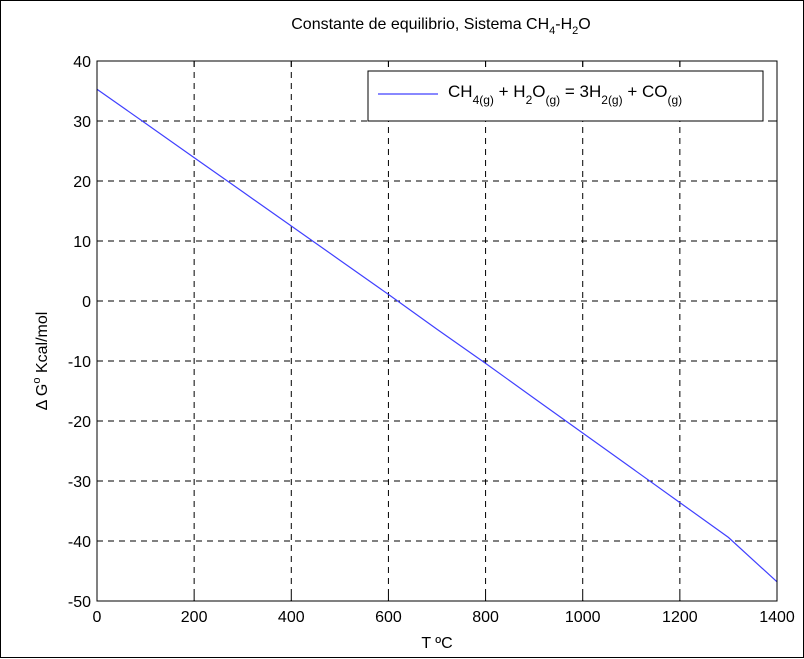  Describe the element at coordinates (97, 617) in the screenshot. I see `x-tick-label: 0` at that location.